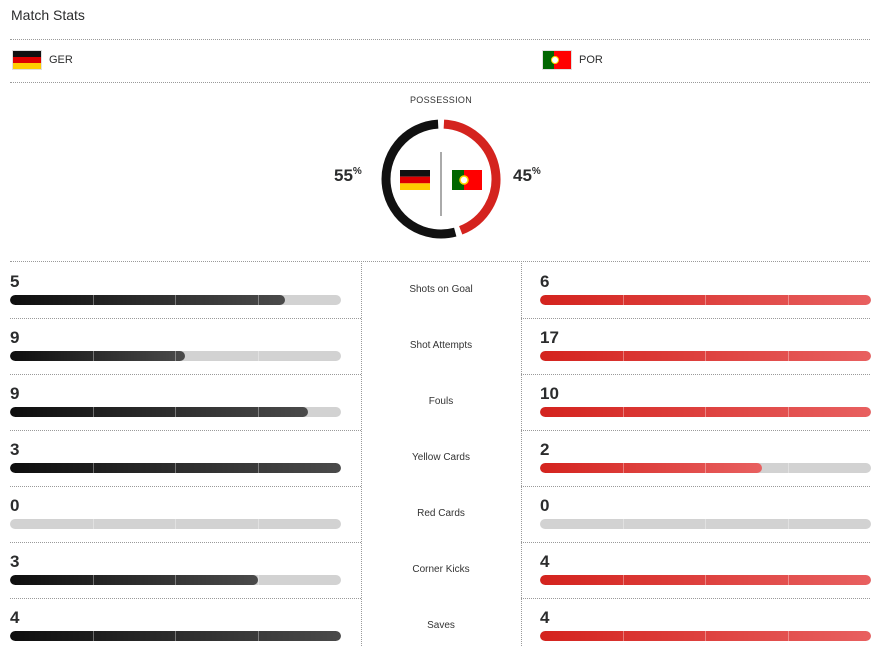 The width and height of the screenshot is (882, 654). I want to click on away-possession-arc, so click(472, 177).